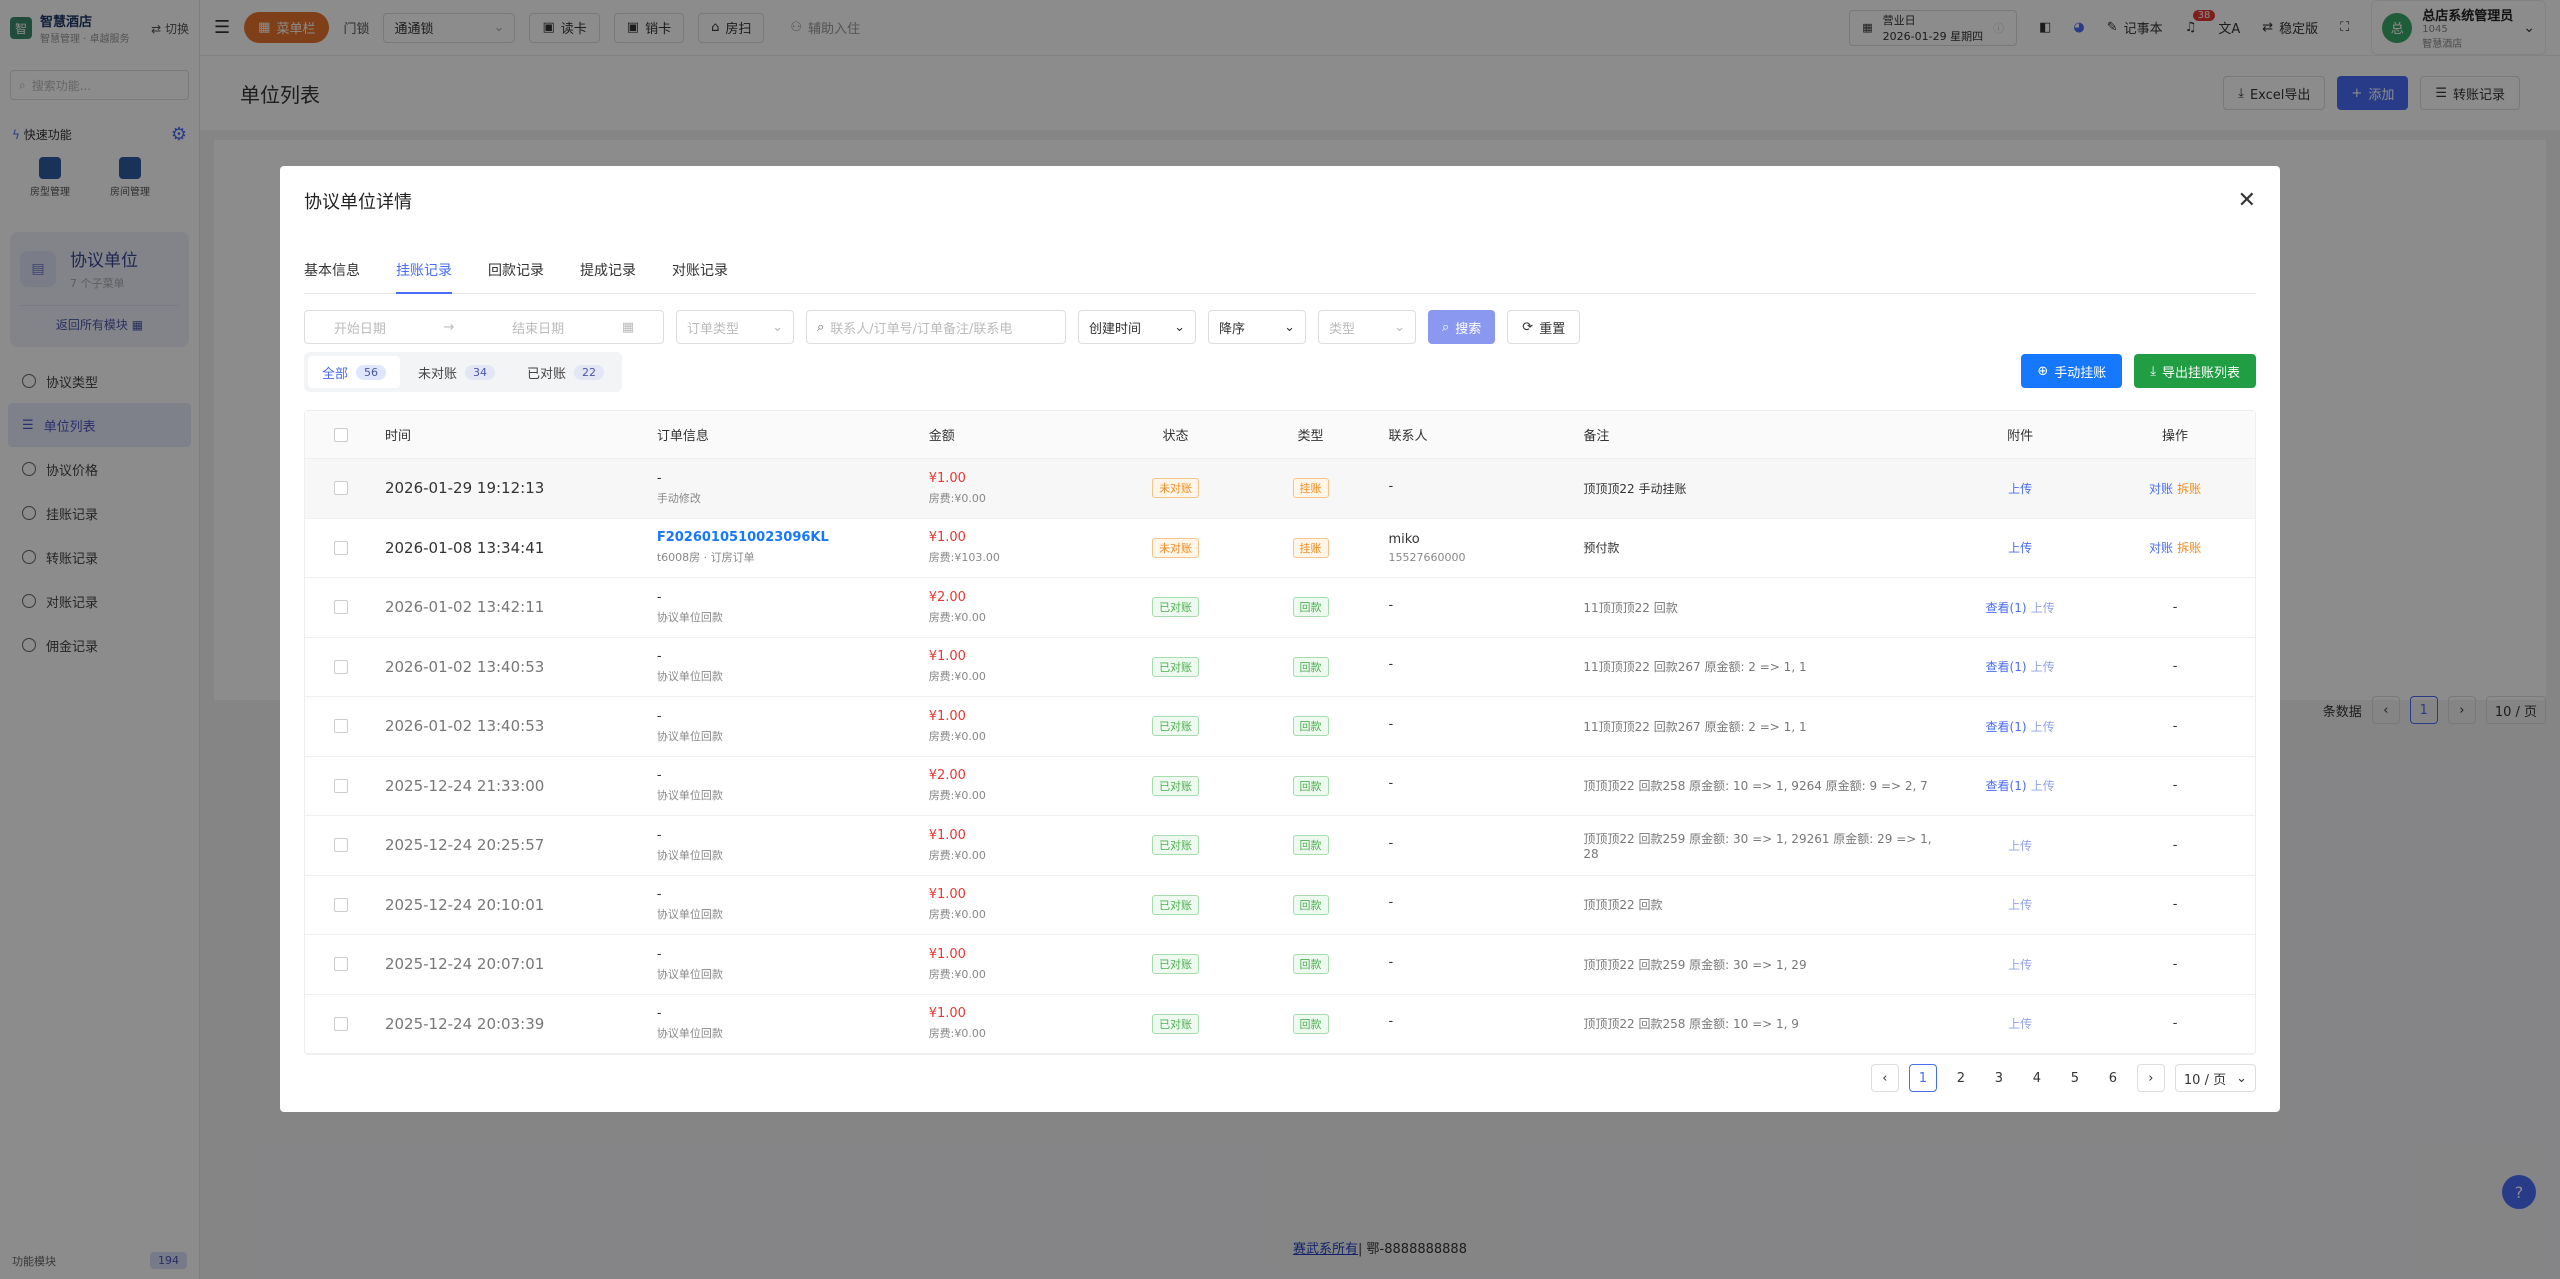  I want to click on sidebar-item-commission-records: 佣金记录, so click(99, 645).